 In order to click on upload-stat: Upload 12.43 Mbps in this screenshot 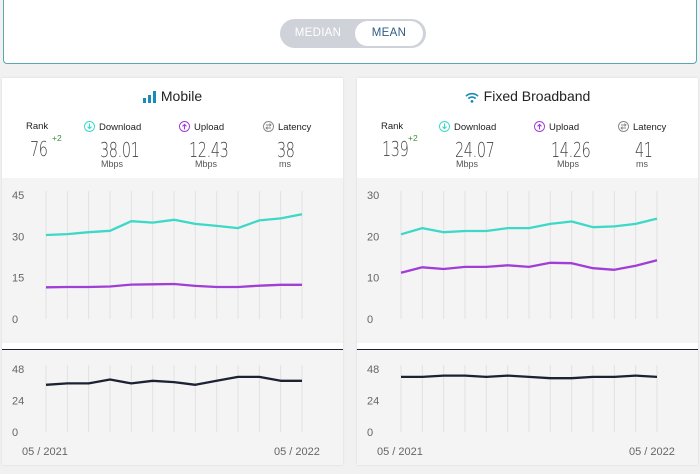, I will do `click(211, 145)`.